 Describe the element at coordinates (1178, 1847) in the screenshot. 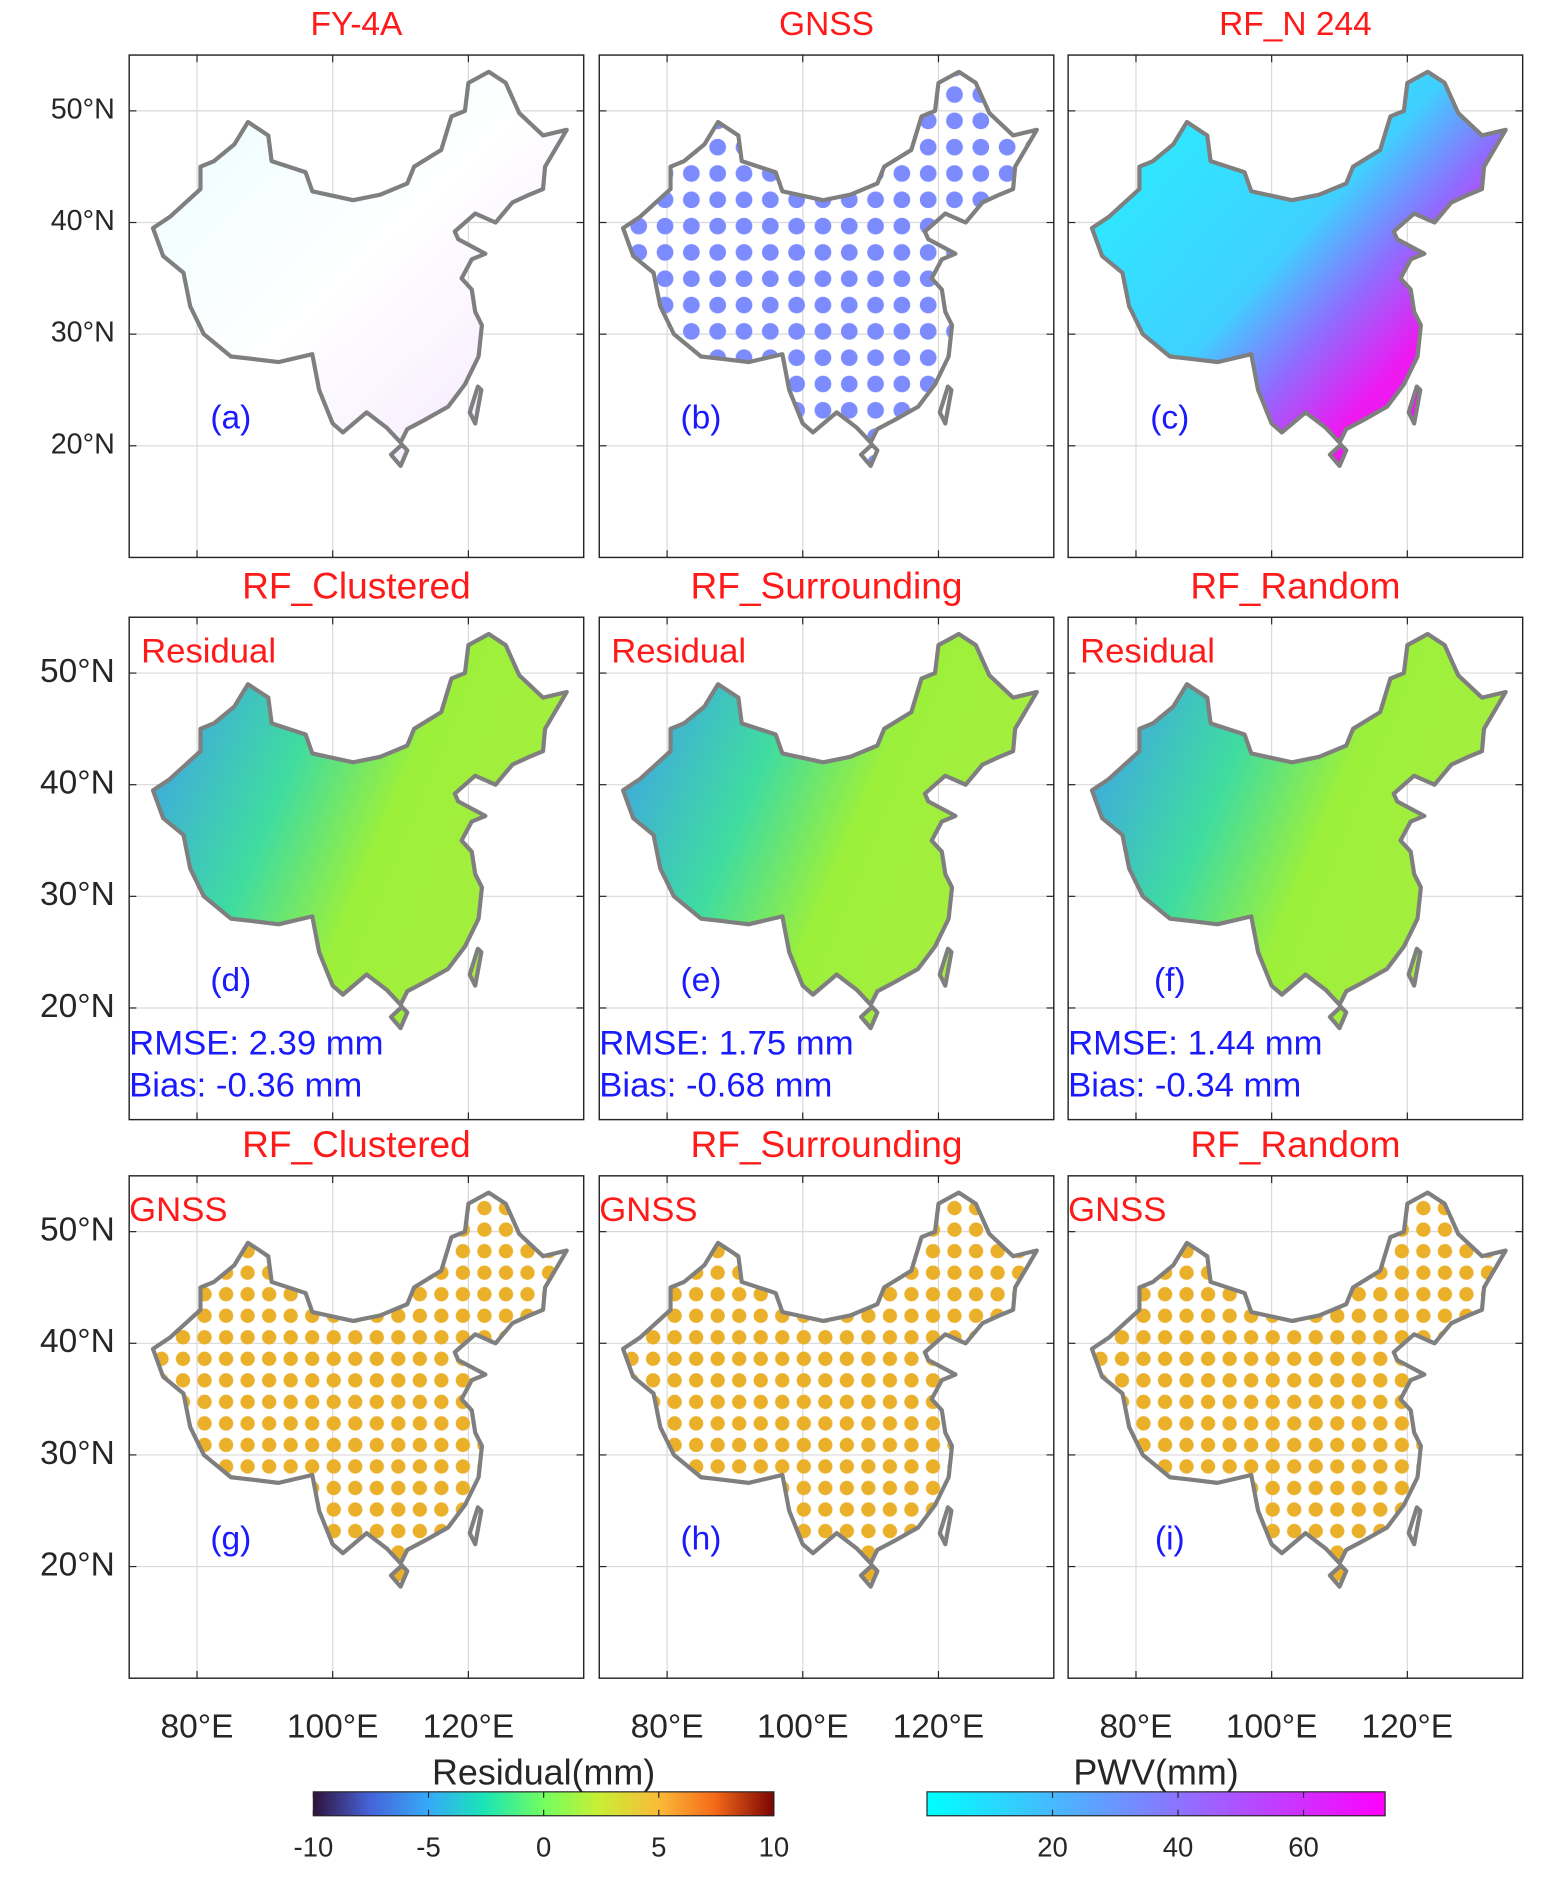

I see `colorbar-tick-label: 40` at that location.